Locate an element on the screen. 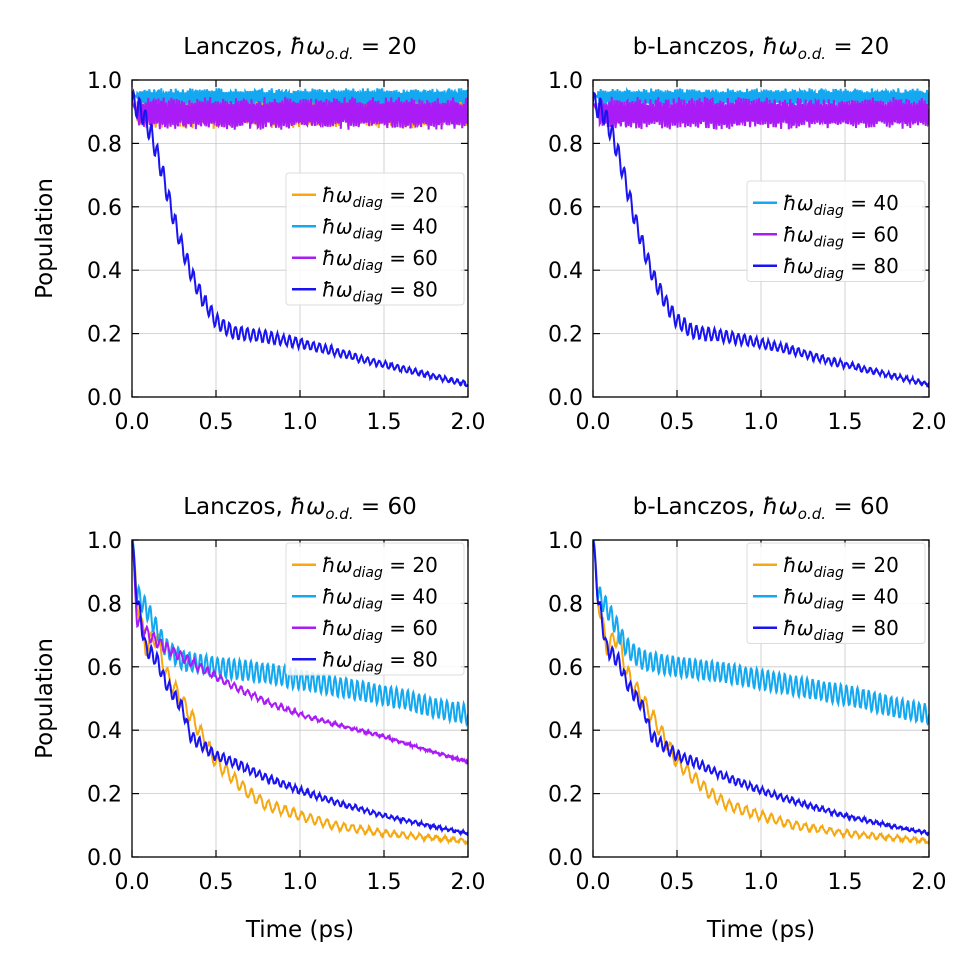 The image size is (980, 973). legend: ħωdiag = 40 ħωdiag = 60 ħωdiag = 80 is located at coordinates (836, 231).